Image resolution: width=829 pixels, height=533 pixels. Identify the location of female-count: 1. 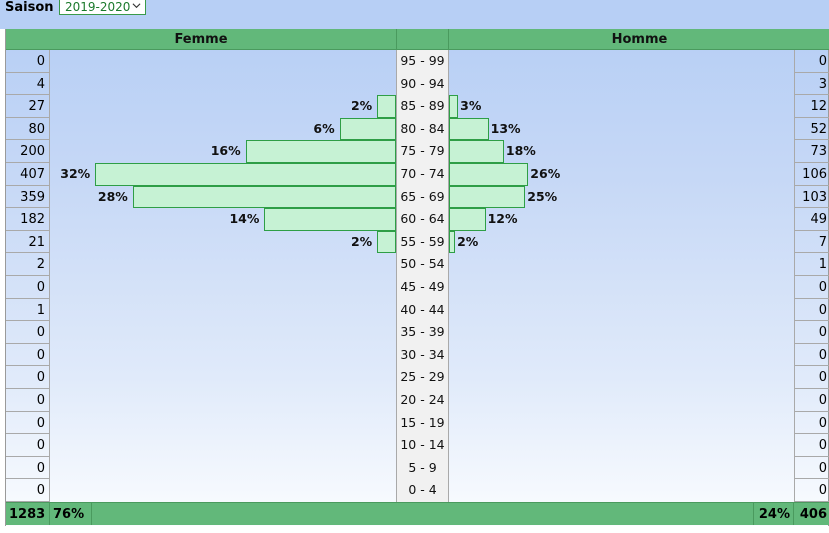
(28, 310).